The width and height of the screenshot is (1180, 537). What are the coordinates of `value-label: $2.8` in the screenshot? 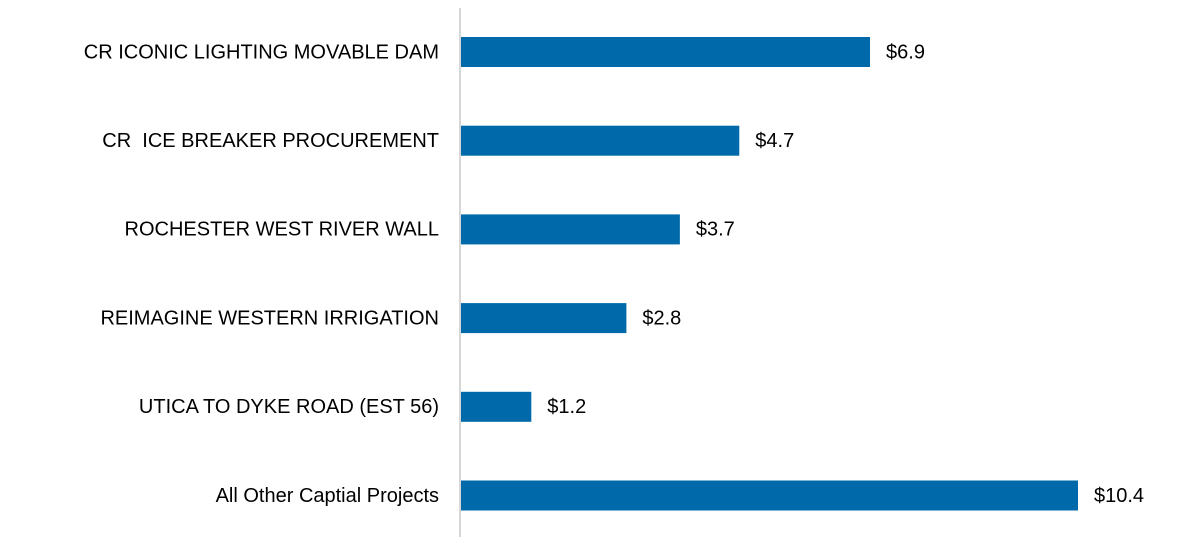 It's located at (661, 318).